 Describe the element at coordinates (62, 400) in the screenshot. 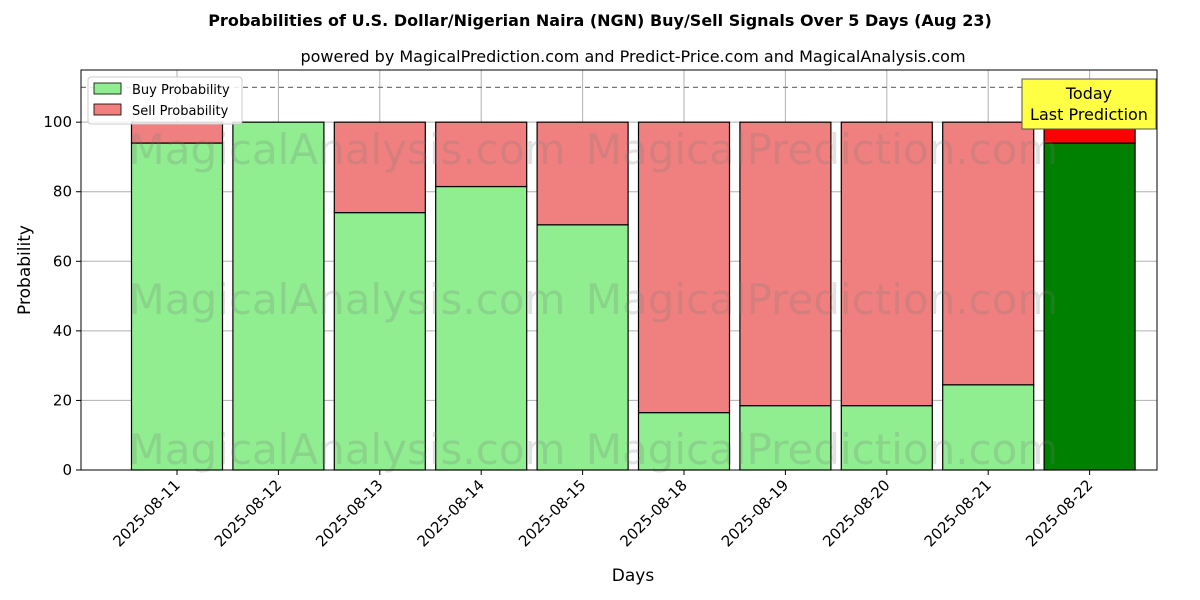

I see `y-tick-label: 20` at that location.